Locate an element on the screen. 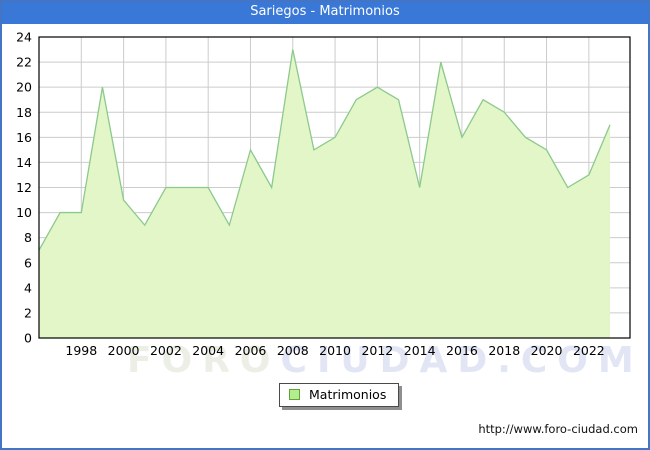 Image resolution: width=650 pixels, height=450 pixels. svg-text: 18 is located at coordinates (24, 112).